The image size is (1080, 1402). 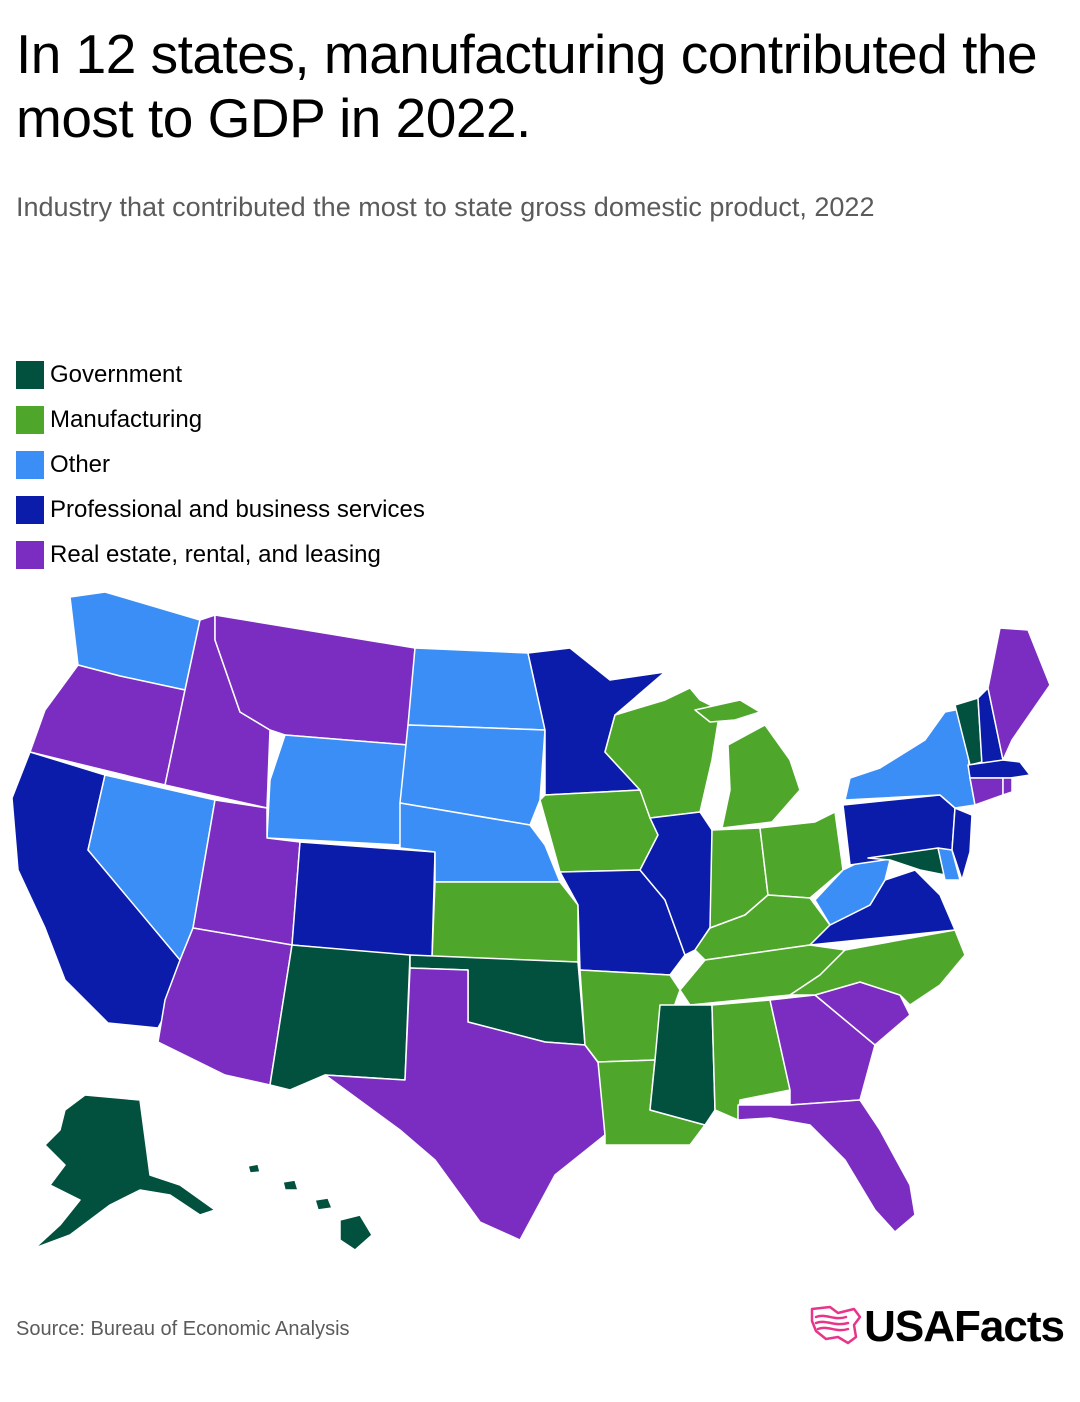 What do you see at coordinates (220, 374) in the screenshot?
I see `legend-item-government: Government` at bounding box center [220, 374].